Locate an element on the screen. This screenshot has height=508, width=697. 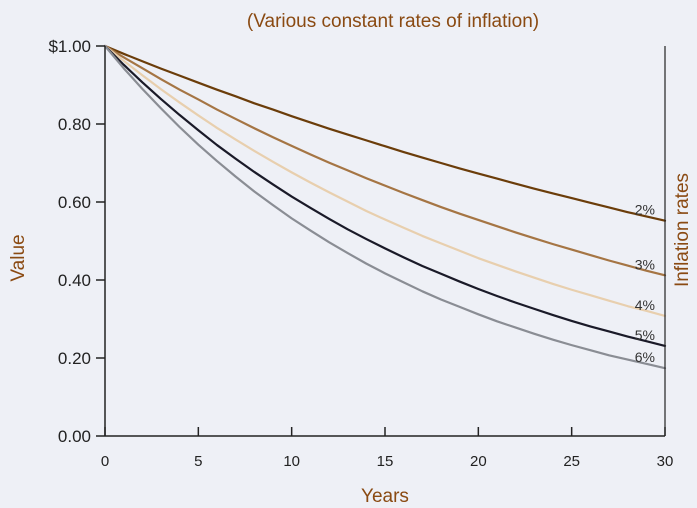
x-tick-label: 20 is located at coordinates (478, 461).